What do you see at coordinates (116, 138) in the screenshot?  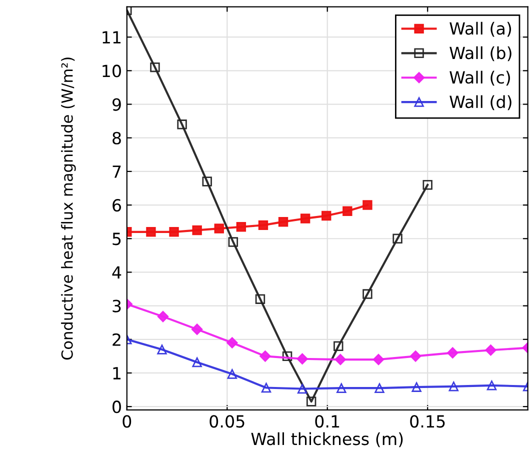 I see `y-tick-label: 8` at bounding box center [116, 138].